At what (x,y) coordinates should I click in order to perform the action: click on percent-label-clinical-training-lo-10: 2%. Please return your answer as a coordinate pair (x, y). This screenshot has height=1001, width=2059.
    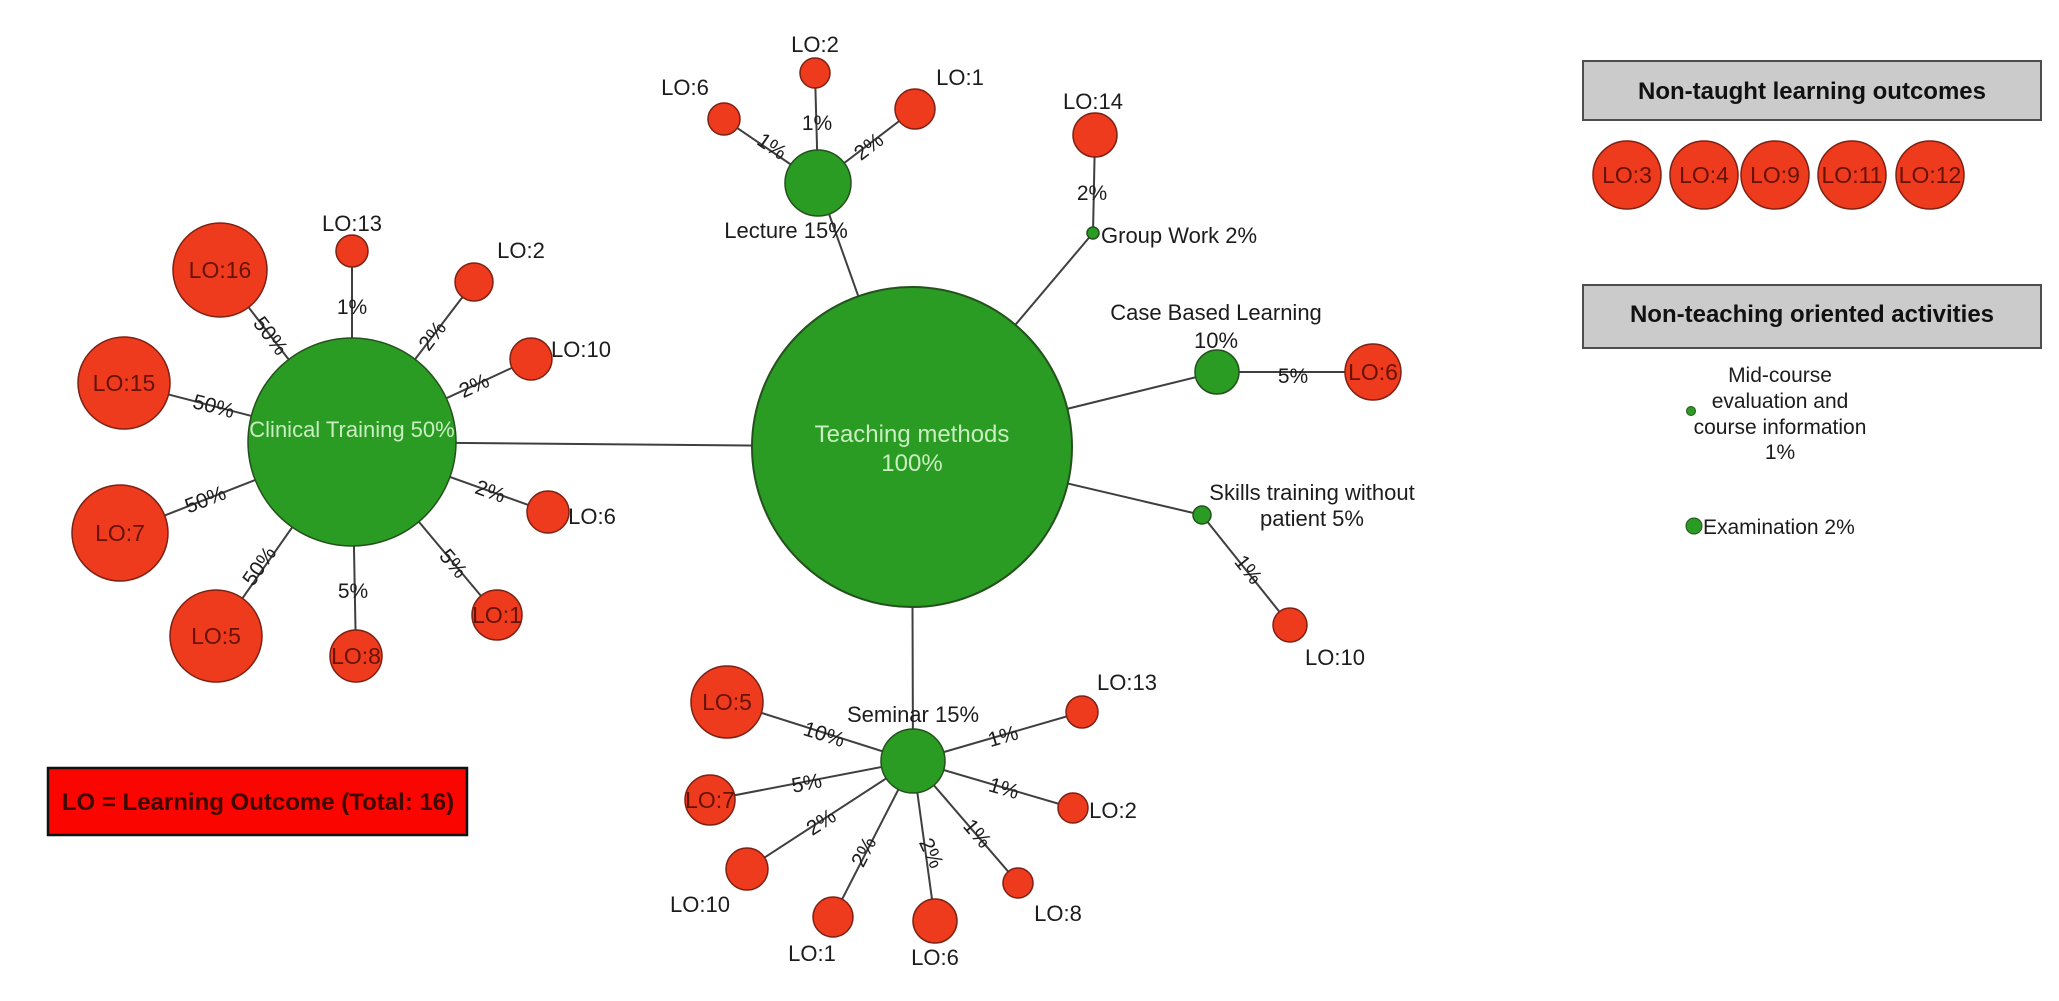
    Looking at the image, I should click on (474, 386).